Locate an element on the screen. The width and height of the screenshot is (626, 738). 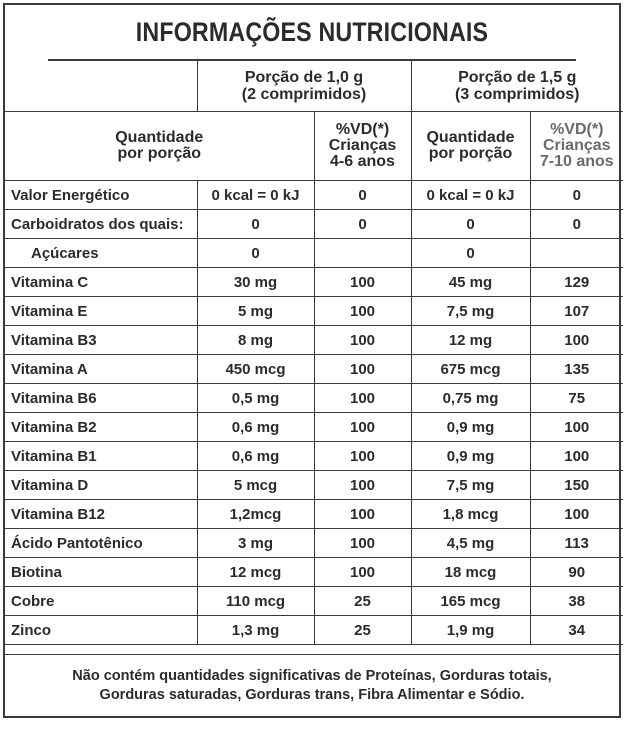
quantity-b-label-2: por porção is located at coordinates (470, 153).